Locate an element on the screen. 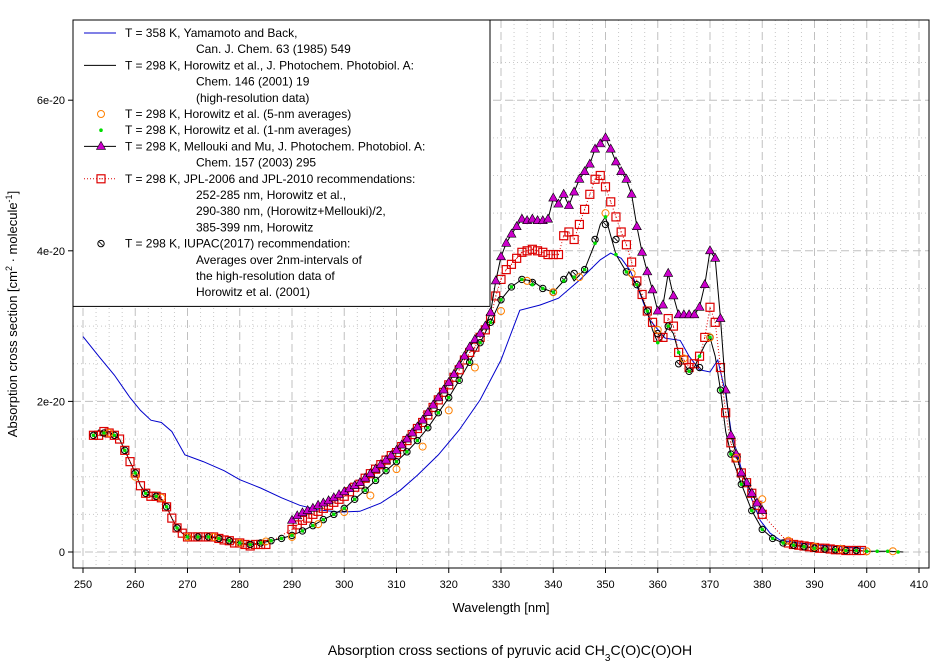 This screenshot has height=667, width=944. x-tick-label: 390 is located at coordinates (814, 585).